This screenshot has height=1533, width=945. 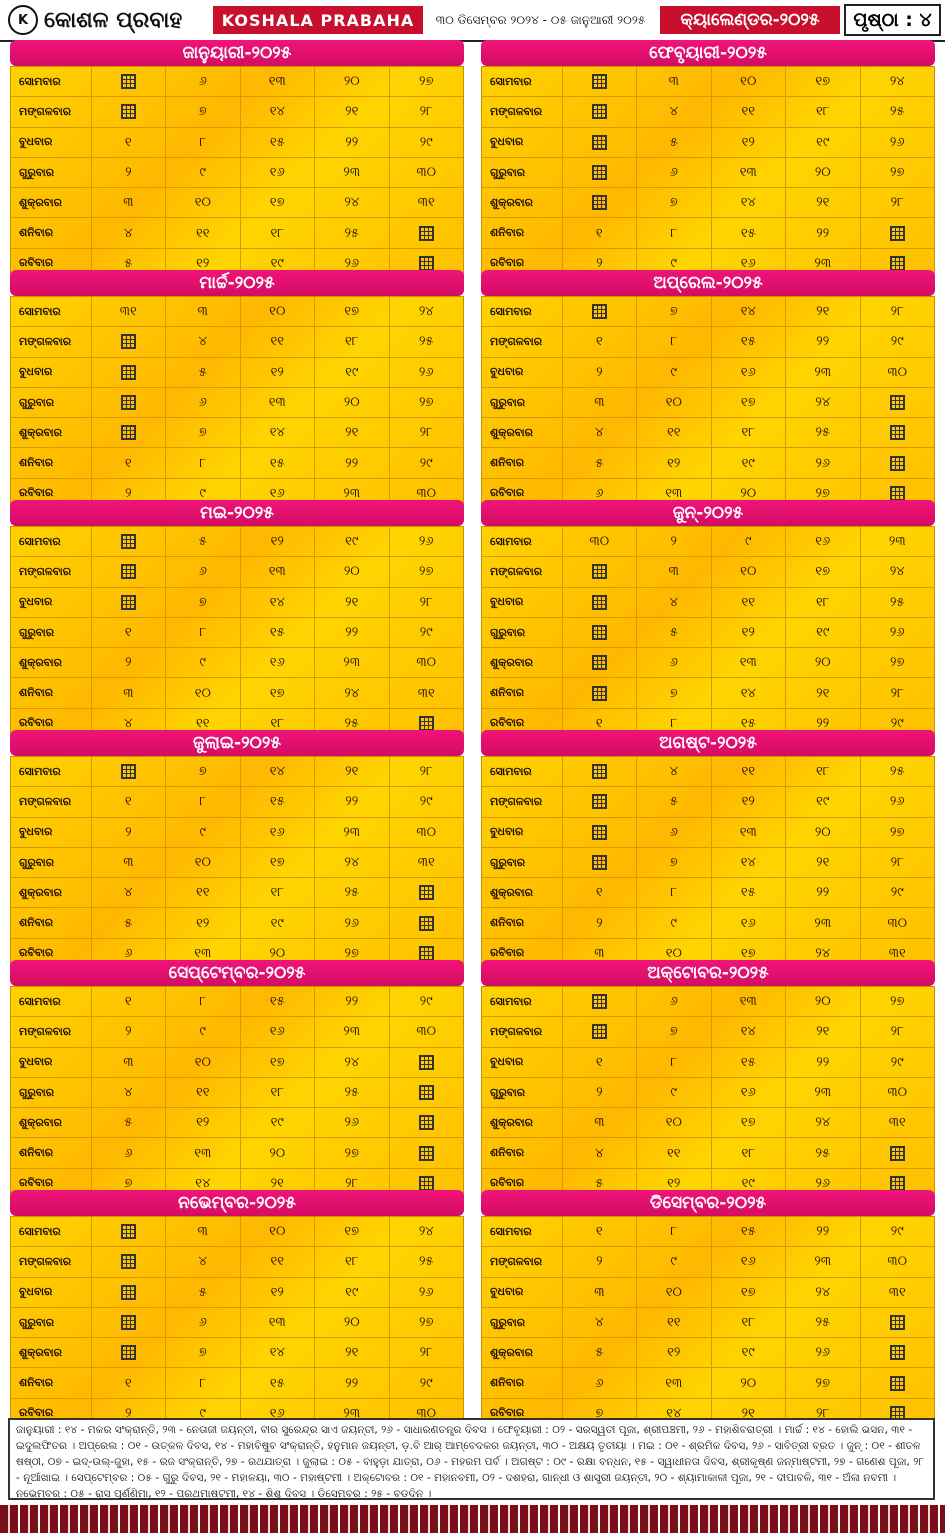 I want to click on month-title: ଫେବୃୟାରୀ-୨୦୨୫, so click(x=708, y=53).